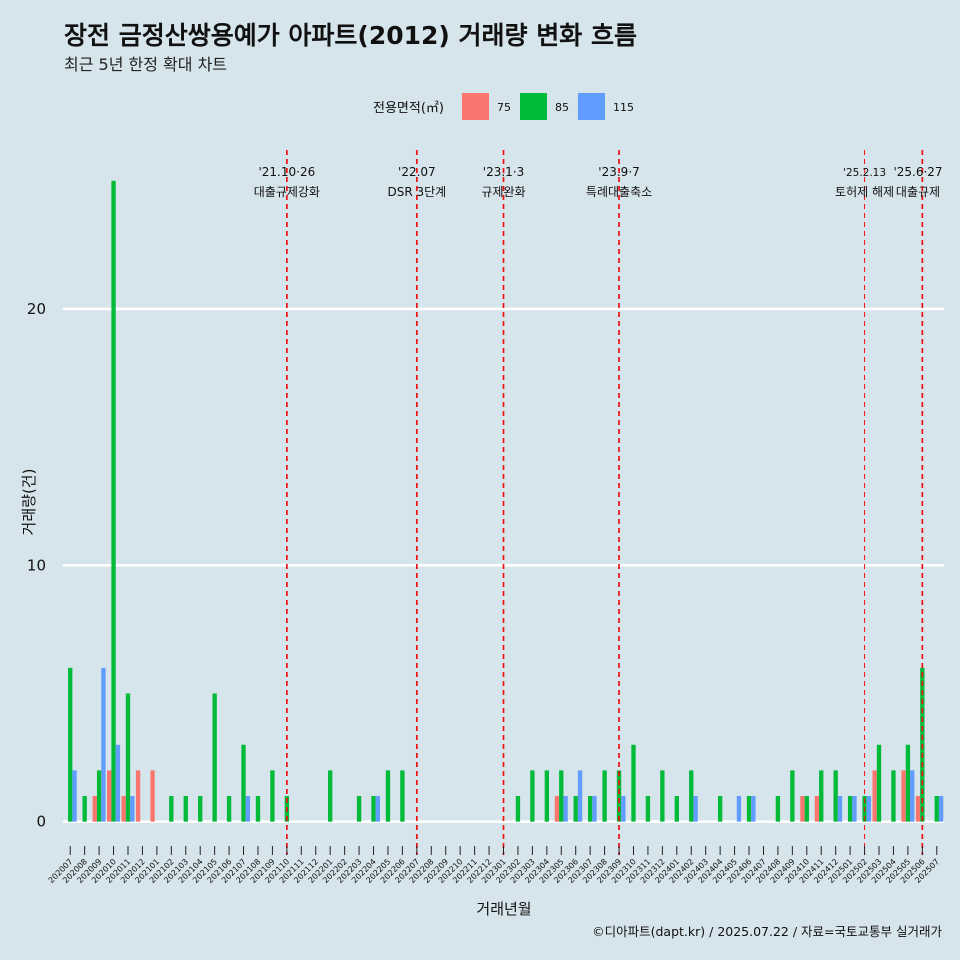  What do you see at coordinates (864, 192) in the screenshot?
I see `event-label-202502: 토허제 해제` at bounding box center [864, 192].